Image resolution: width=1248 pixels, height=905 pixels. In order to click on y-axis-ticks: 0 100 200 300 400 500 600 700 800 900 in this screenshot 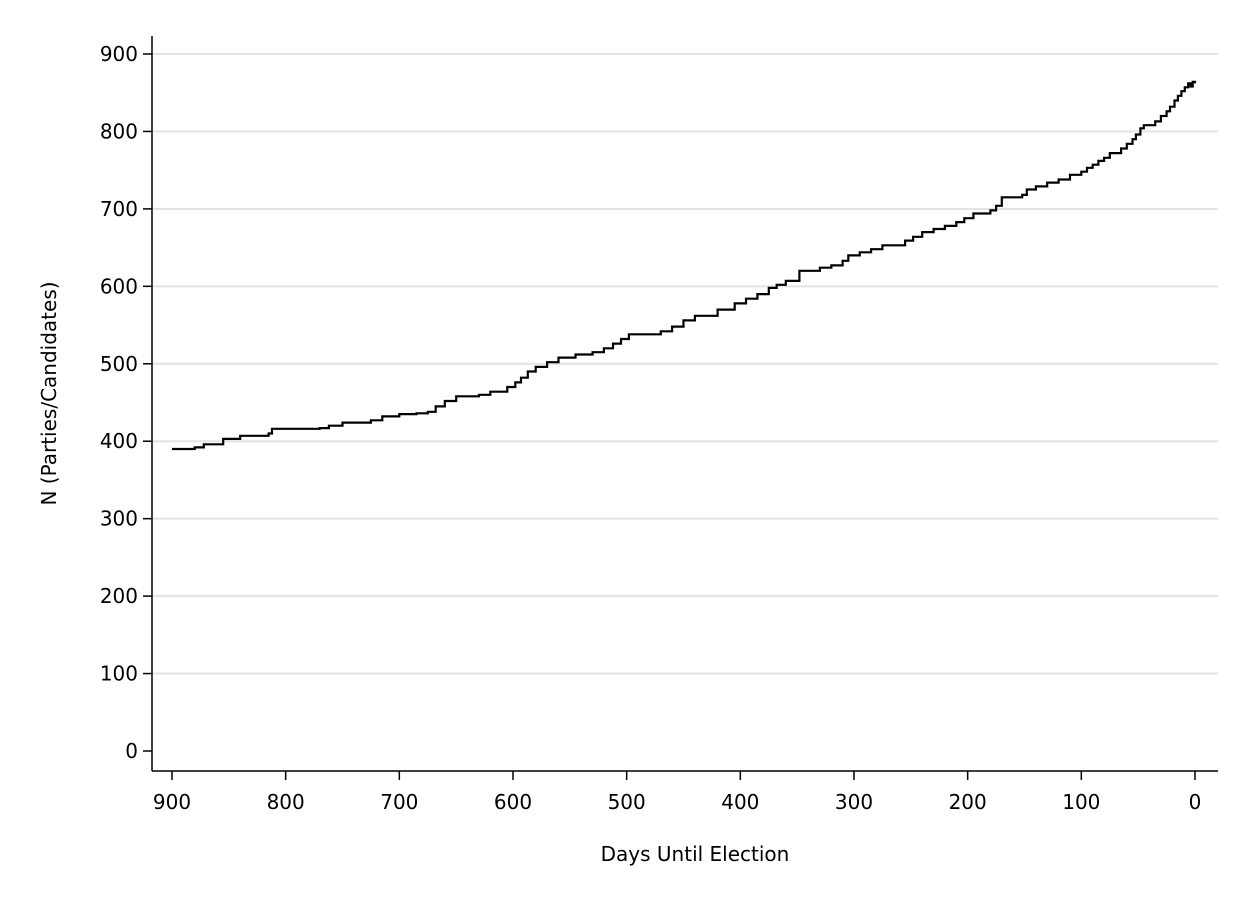, I will do `click(126, 402)`.